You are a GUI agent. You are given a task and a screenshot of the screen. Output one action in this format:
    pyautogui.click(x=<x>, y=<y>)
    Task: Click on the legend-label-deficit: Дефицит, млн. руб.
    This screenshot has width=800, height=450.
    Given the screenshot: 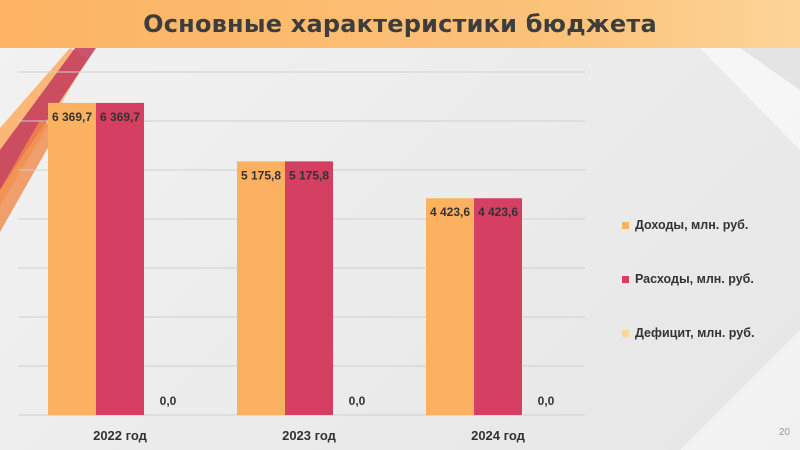 What is the action you would take?
    pyautogui.click(x=695, y=333)
    